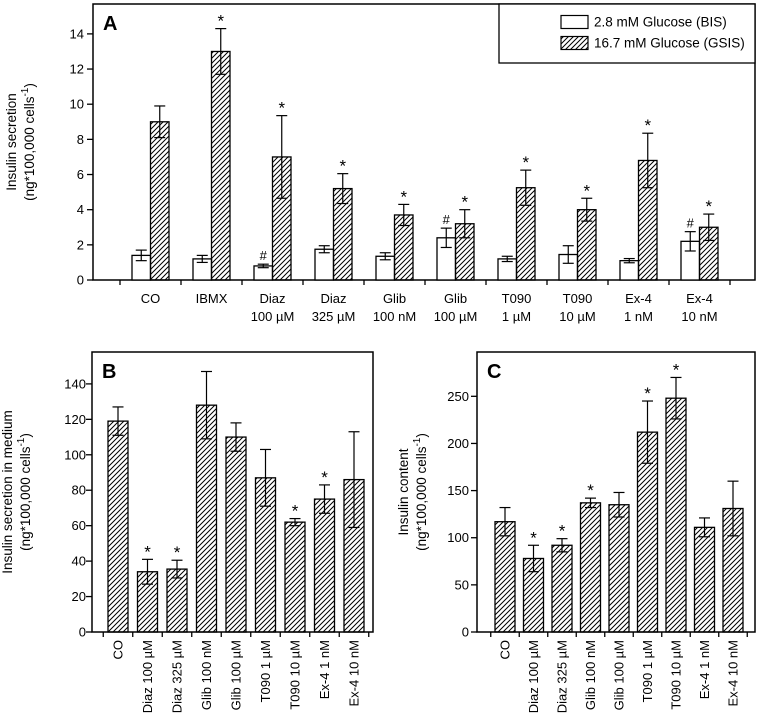 This screenshot has width=764, height=718. I want to click on y-tick-label: 14, so click(77, 33).